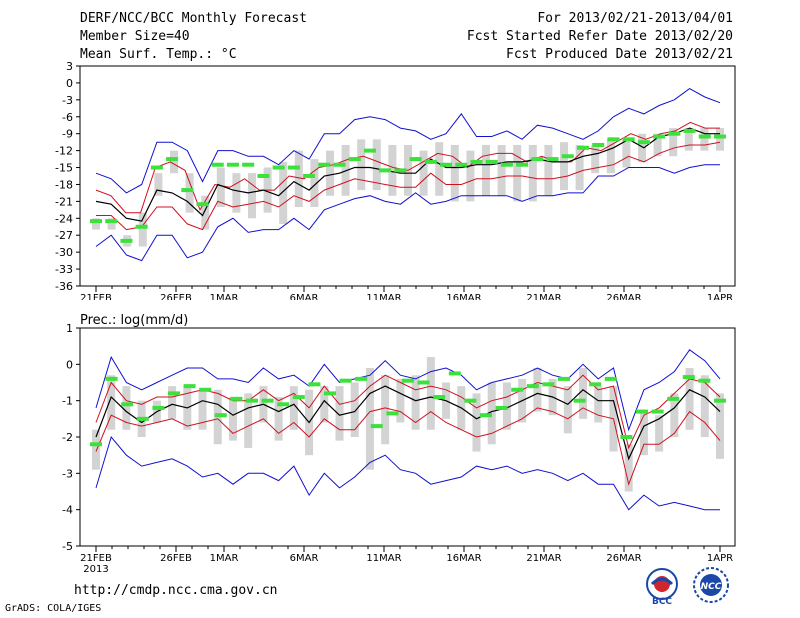  I want to click on y-tick-label: 1, so click(69, 328).